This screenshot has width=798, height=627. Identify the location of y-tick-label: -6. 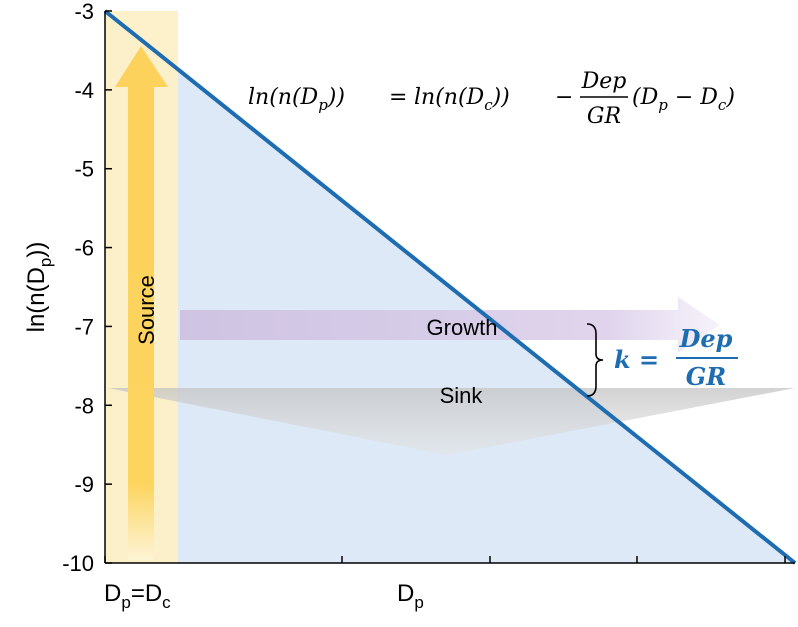
(84, 248).